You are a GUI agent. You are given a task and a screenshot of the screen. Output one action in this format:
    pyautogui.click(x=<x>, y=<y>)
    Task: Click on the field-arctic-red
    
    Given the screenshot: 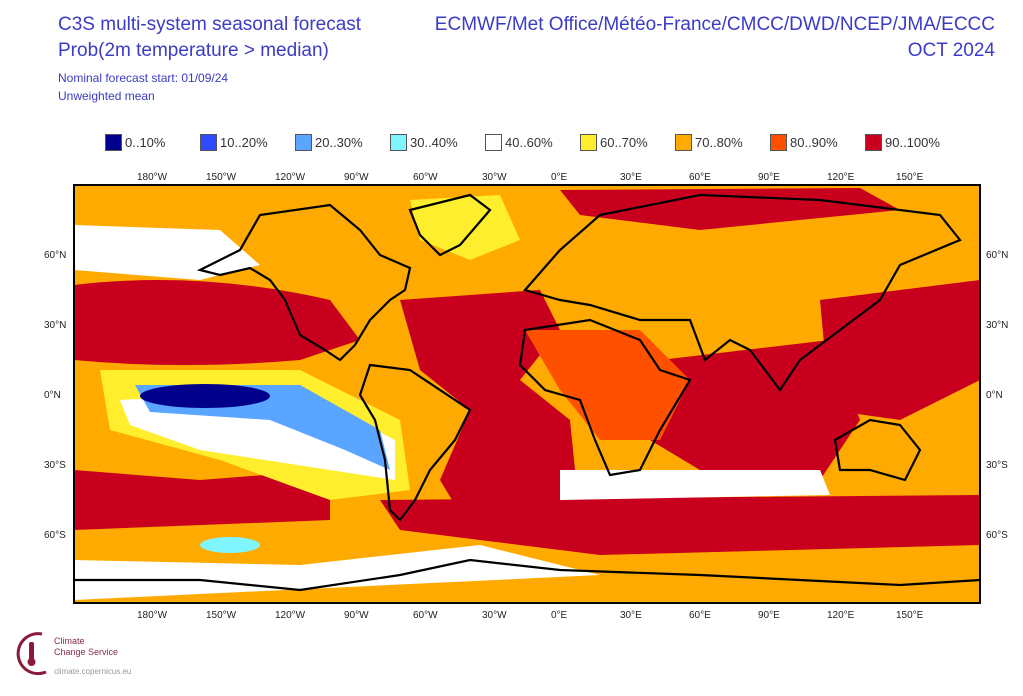 What is the action you would take?
    pyautogui.click(x=730, y=209)
    